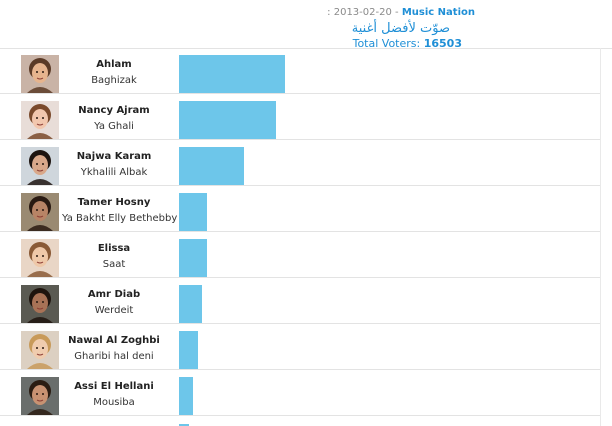 This screenshot has width=612, height=426. Describe the element at coordinates (300, 255) in the screenshot. I see `poll-row: Elissa Saat` at that location.